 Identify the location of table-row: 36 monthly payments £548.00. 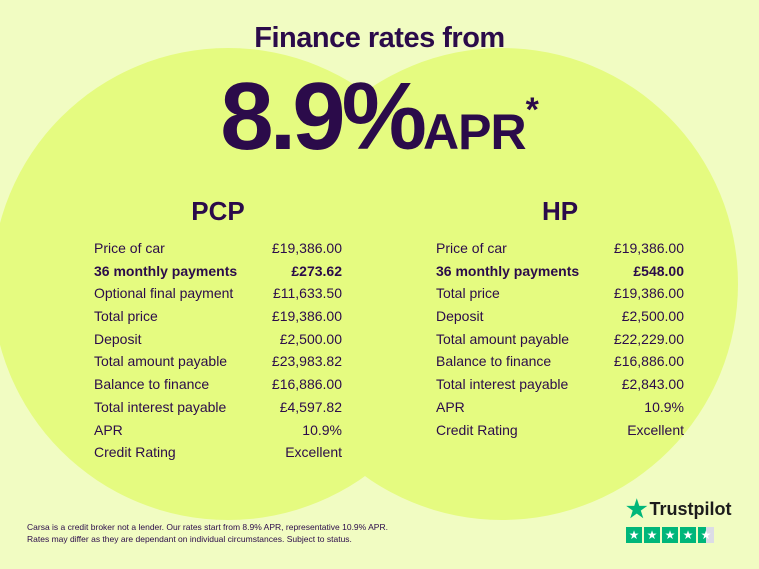
(560, 271).